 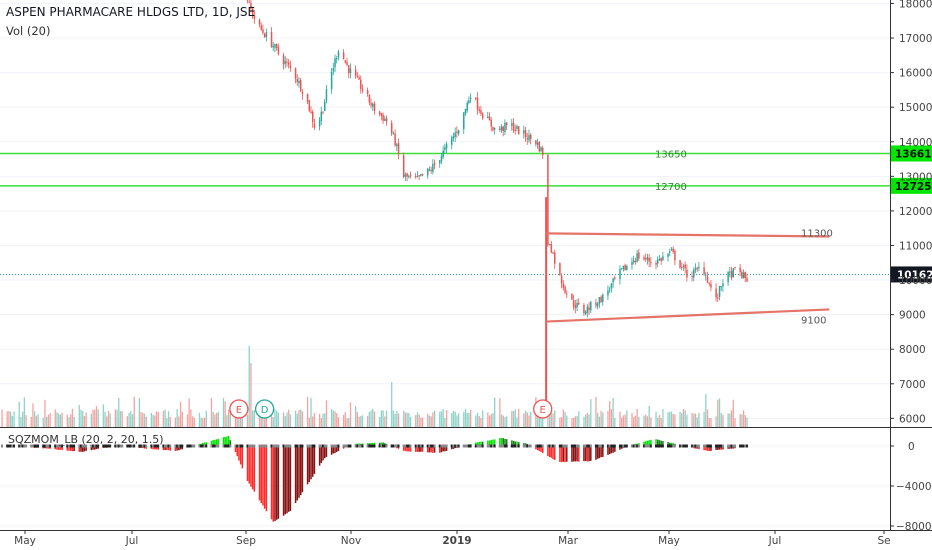 I want to click on triangle-pattern: 11300 9100, so click(x=689, y=277).